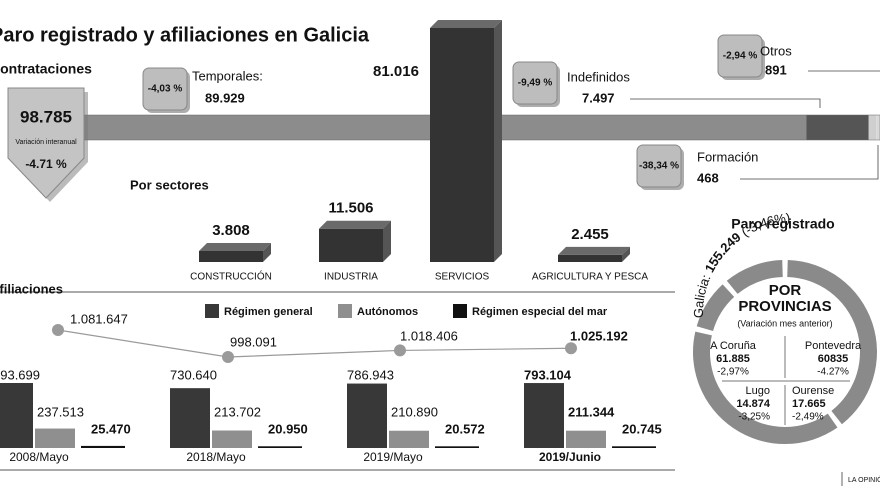 Image resolution: width=880 pixels, height=495 pixels. What do you see at coordinates (111, 428) in the screenshot?
I see `value-label: 25.470` at bounding box center [111, 428].